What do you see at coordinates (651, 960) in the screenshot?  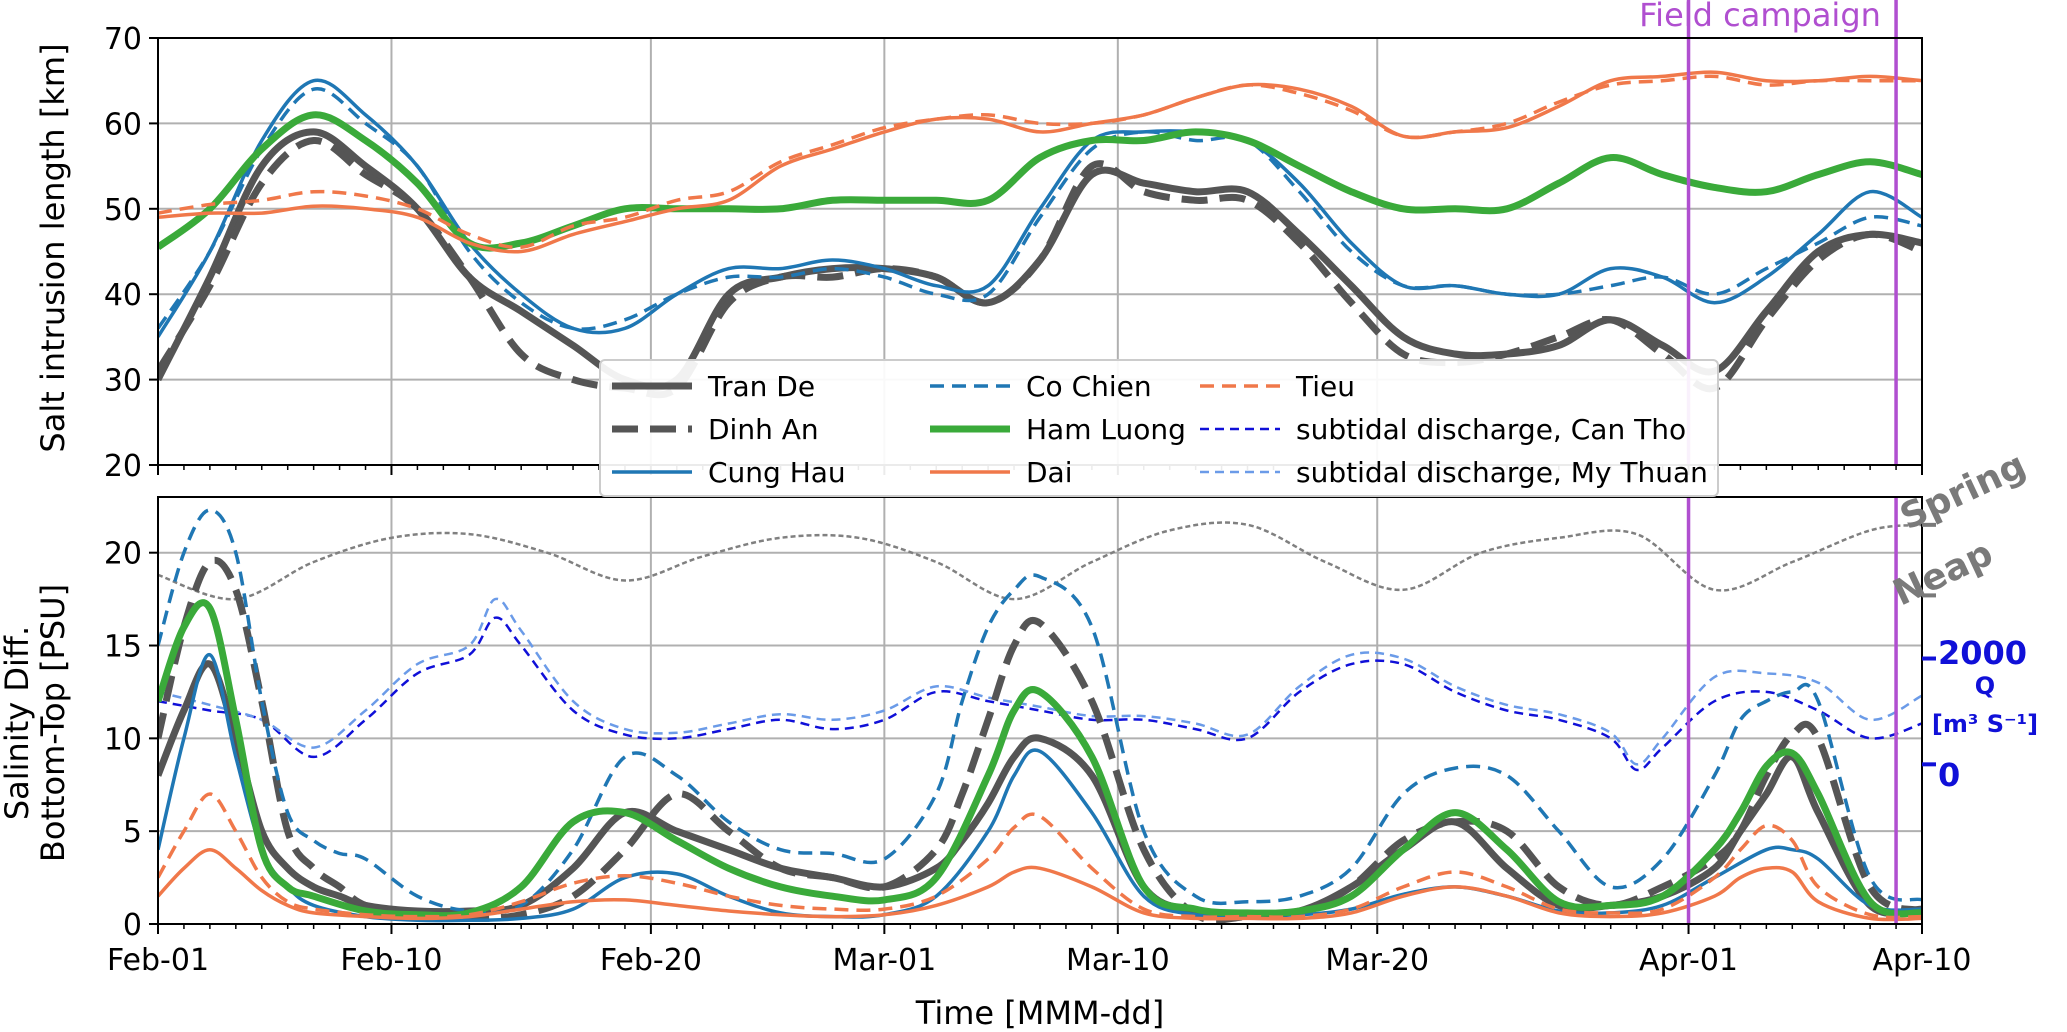 I see `x-tick-label: Feb-20` at bounding box center [651, 960].